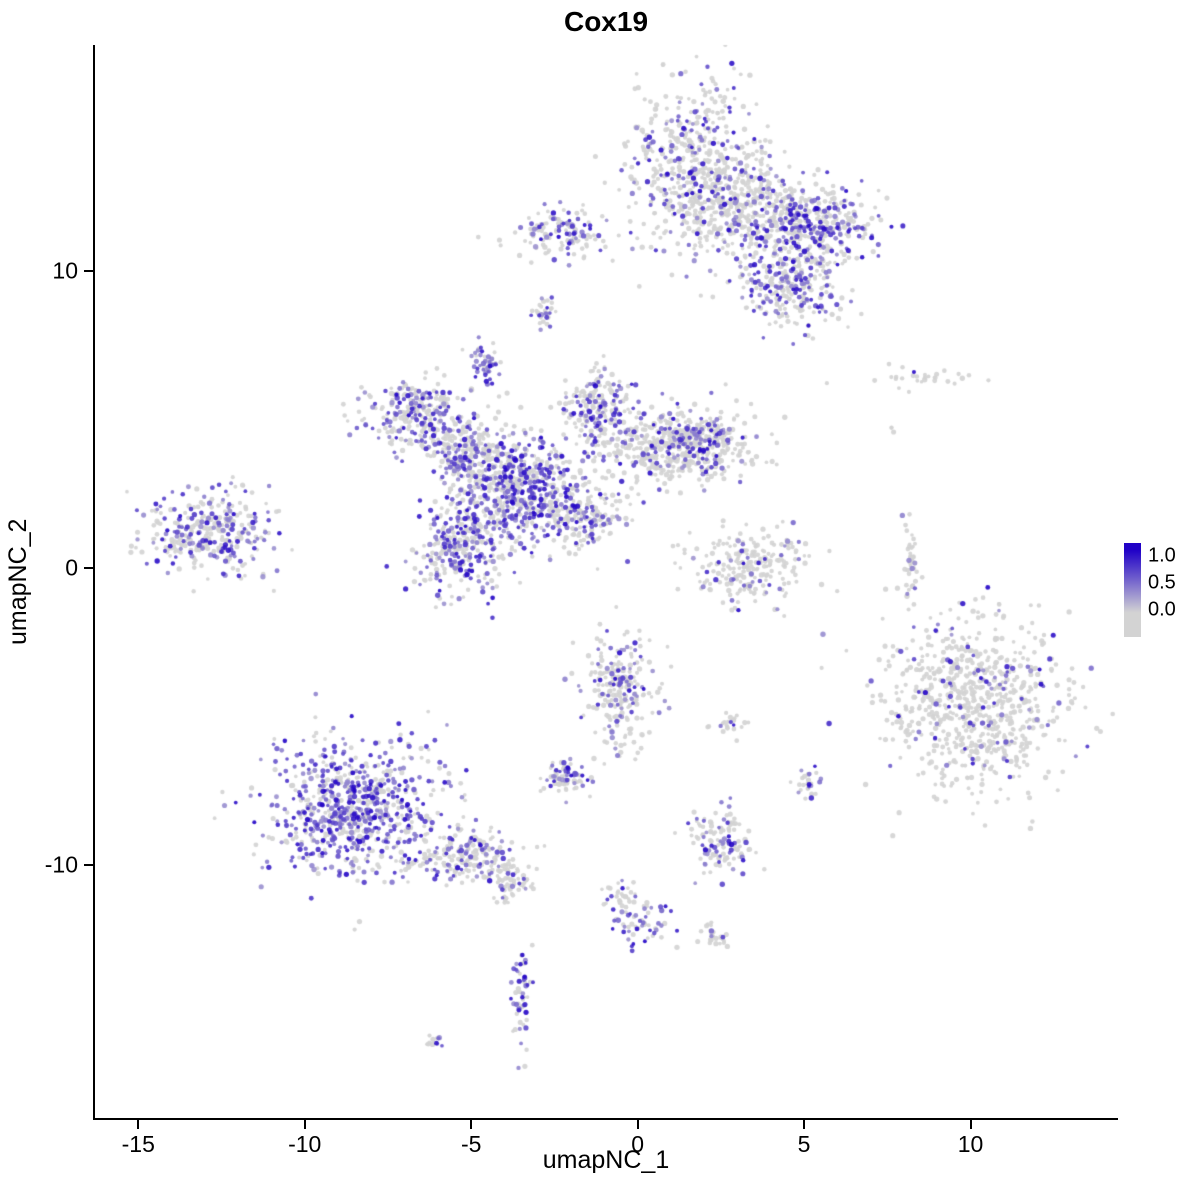 This screenshot has width=1200, height=1200. I want to click on y-tick-label: 10, so click(65, 270).